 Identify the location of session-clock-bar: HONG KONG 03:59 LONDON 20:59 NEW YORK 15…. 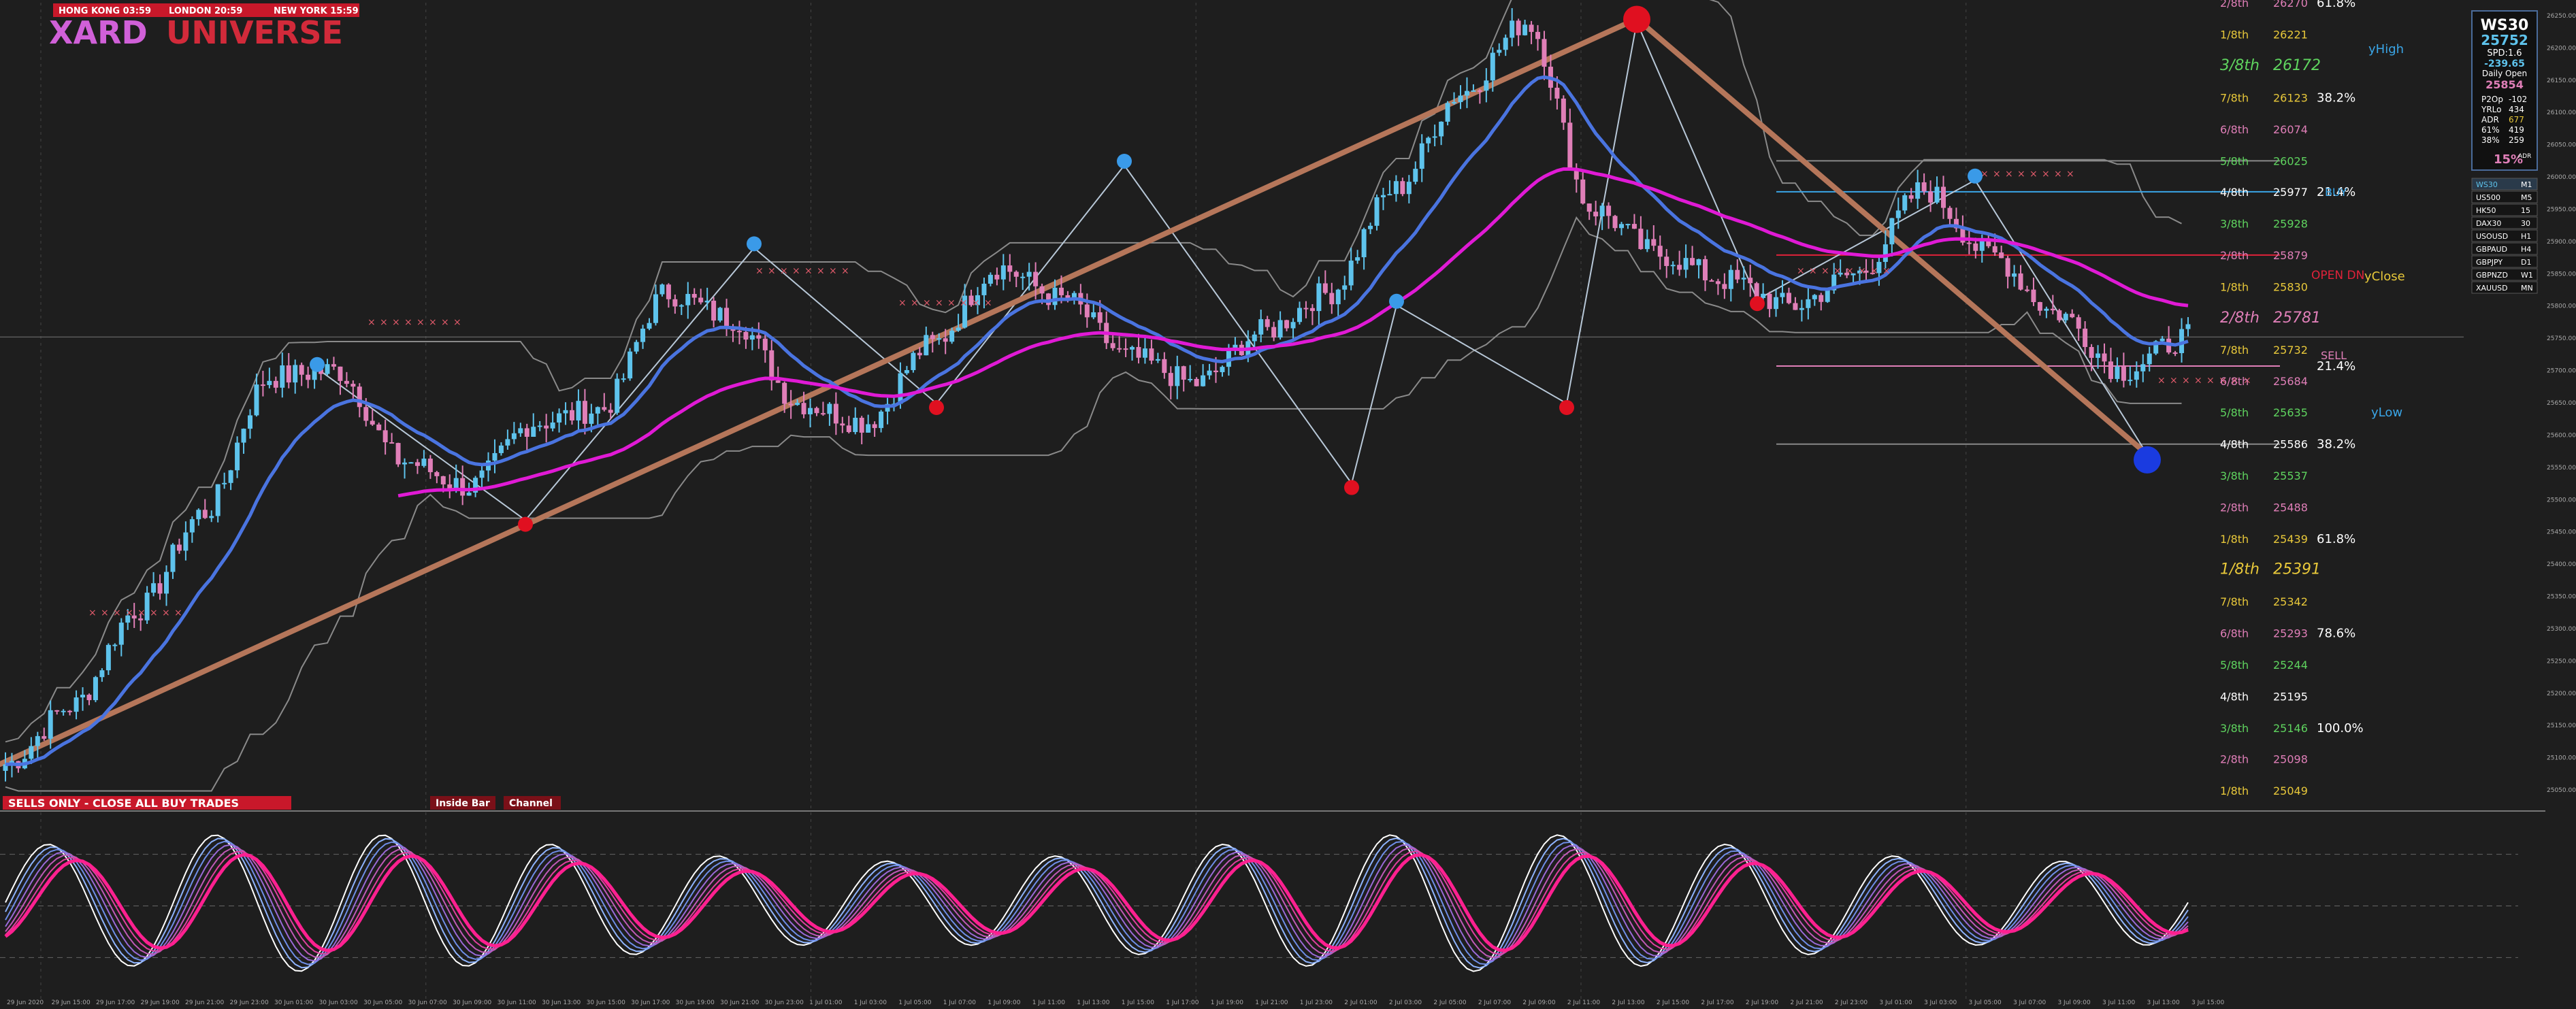
(206, 10).